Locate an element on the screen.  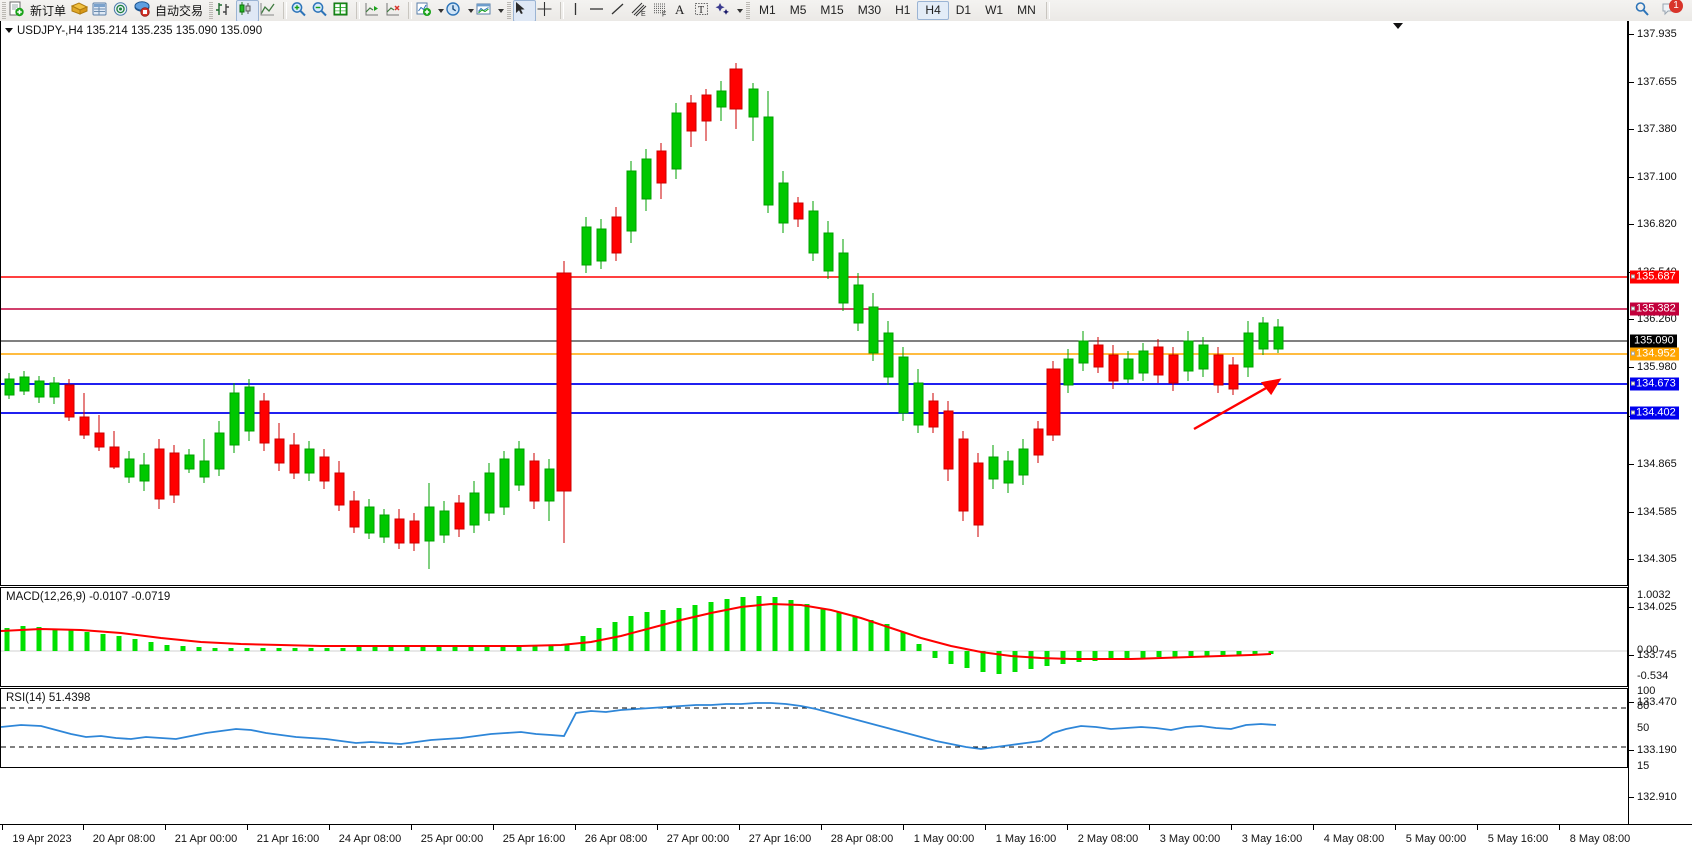
zoom-in-icon is located at coordinates (300, 11).